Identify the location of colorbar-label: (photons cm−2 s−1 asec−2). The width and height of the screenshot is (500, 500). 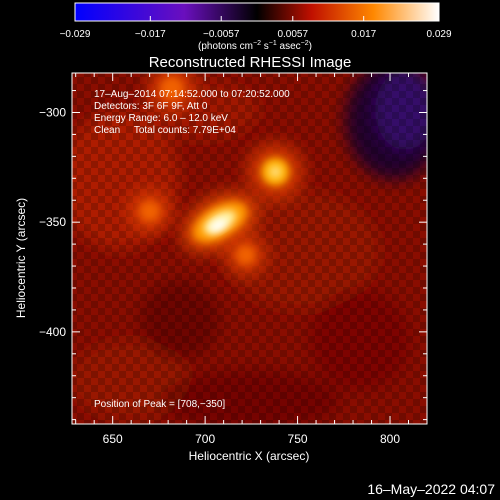
(255, 46).